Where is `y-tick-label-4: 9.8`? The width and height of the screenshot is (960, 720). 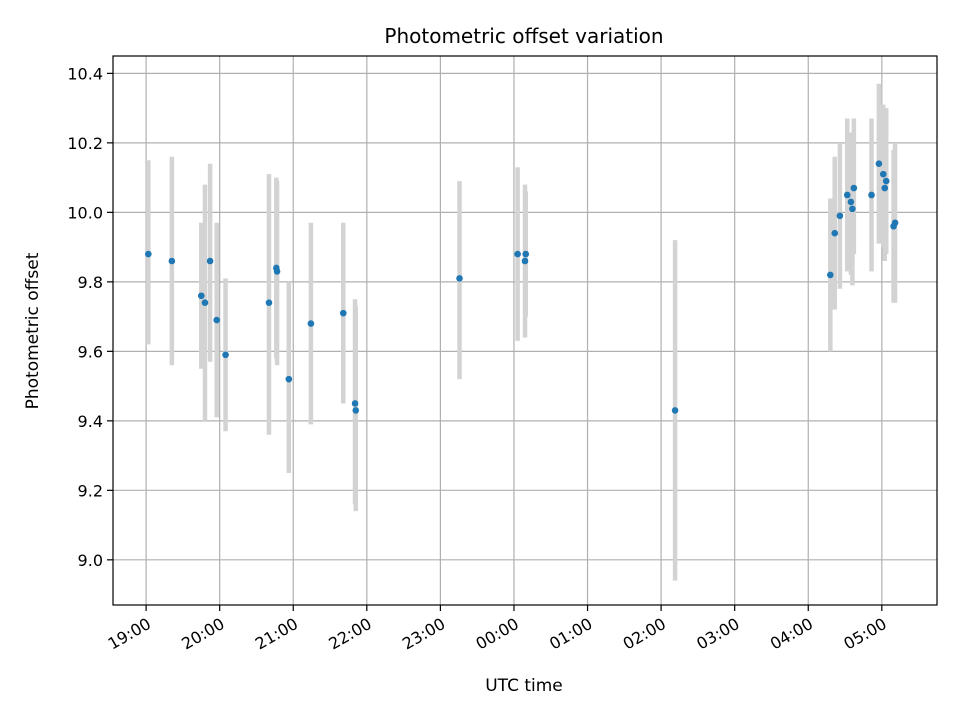 y-tick-label-4: 9.8 is located at coordinates (90, 282).